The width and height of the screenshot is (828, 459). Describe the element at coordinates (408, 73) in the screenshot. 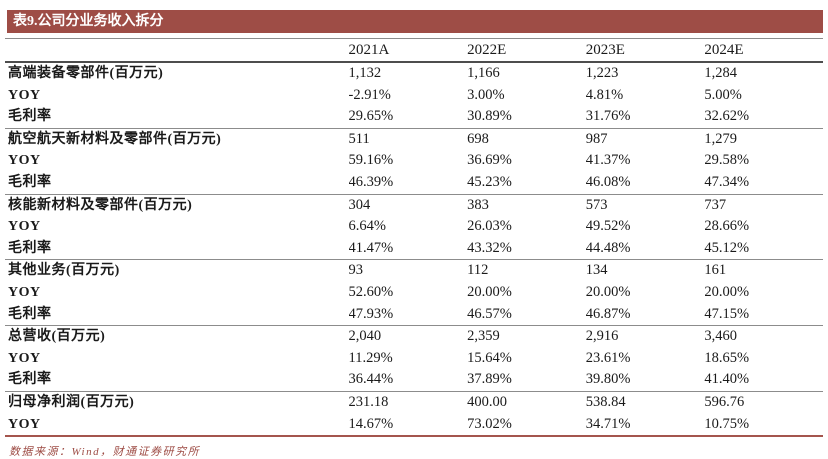

I see `row-value: 1,132` at that location.